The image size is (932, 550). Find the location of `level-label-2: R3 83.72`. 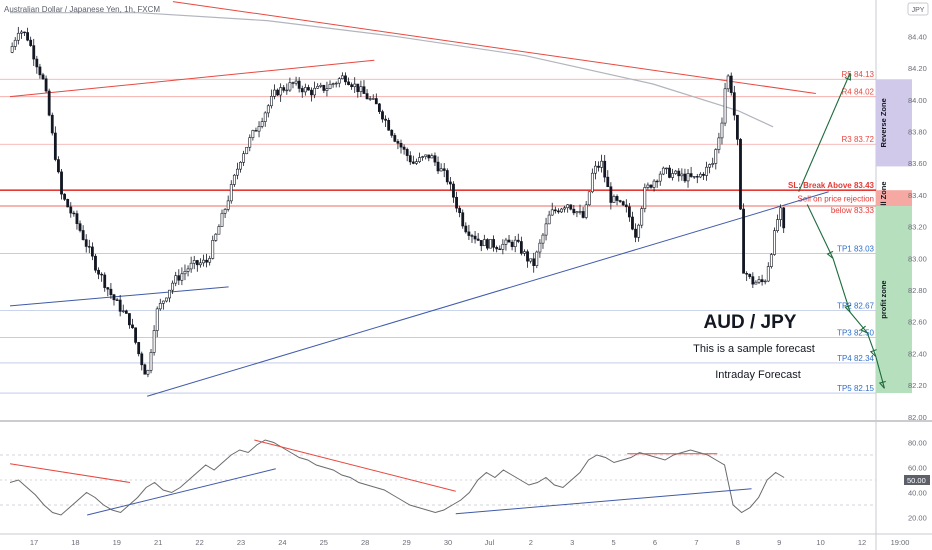

level-label-2: R3 83.72 is located at coordinates (858, 139).